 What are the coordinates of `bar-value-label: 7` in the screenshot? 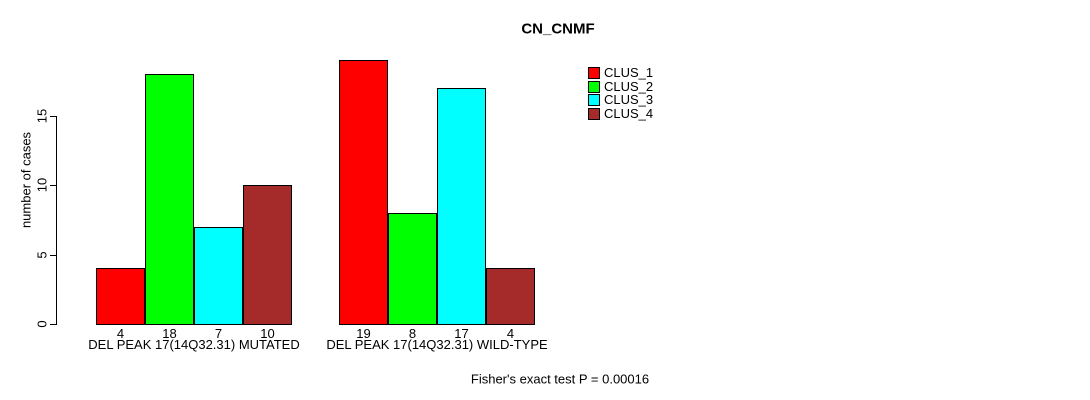 It's located at (218, 333).